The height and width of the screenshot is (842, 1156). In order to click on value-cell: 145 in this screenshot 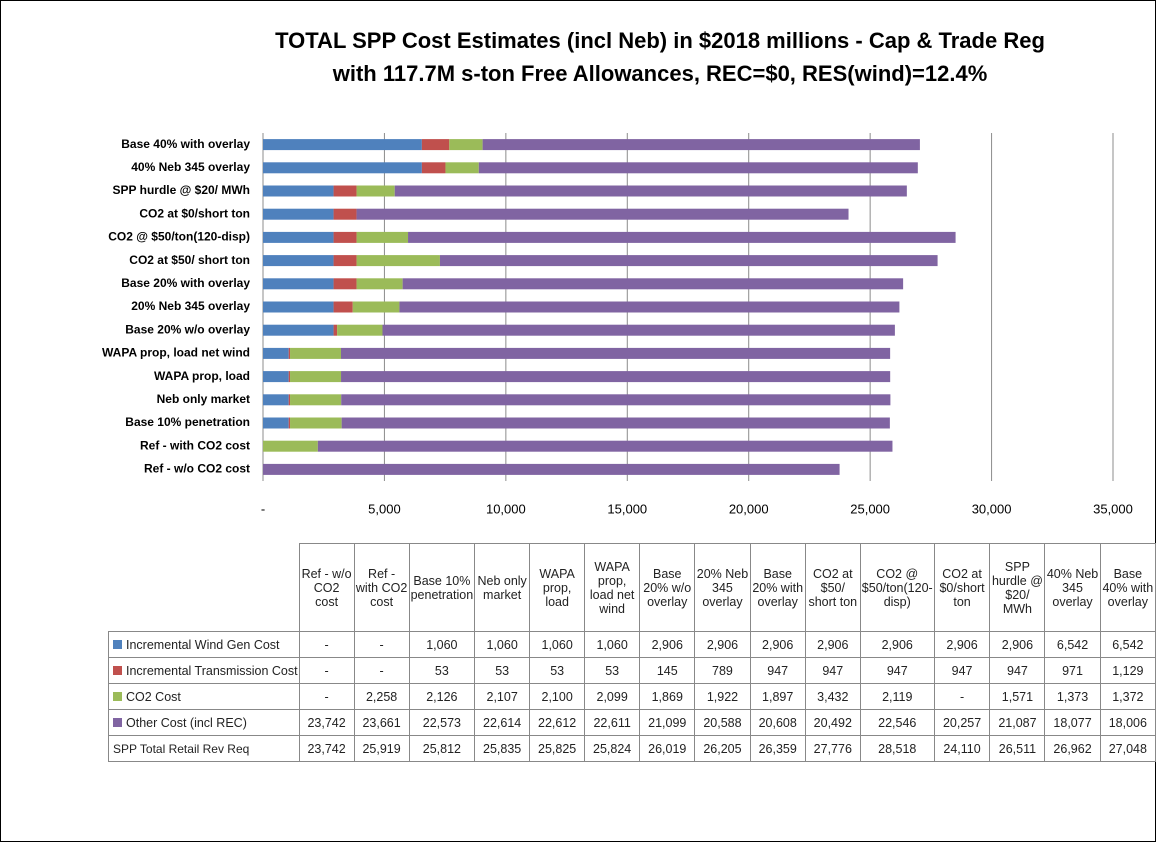, I will do `click(667, 670)`.